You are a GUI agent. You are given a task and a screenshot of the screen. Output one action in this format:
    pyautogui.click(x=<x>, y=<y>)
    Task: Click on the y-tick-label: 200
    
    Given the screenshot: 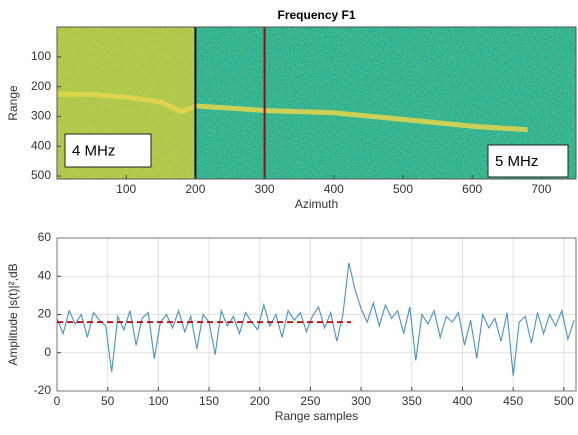 What is the action you would take?
    pyautogui.click(x=41, y=86)
    